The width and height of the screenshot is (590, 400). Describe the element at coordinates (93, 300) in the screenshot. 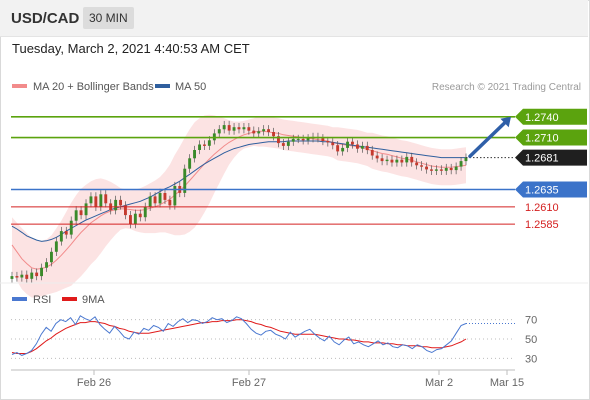

I see `rsi-ma-legend-label: 9MA` at that location.